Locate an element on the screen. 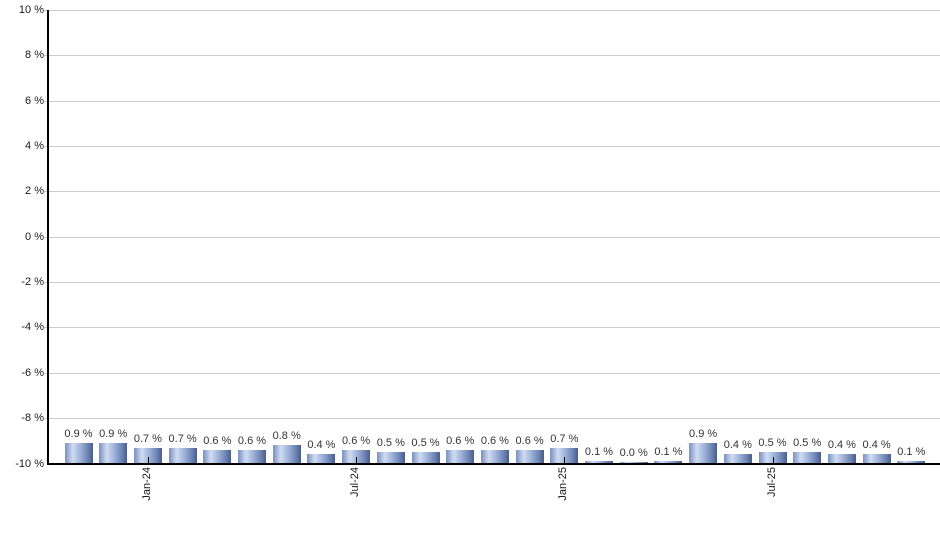 The image size is (940, 550). y-axis-tick-label: -10 % is located at coordinates (29, 463).